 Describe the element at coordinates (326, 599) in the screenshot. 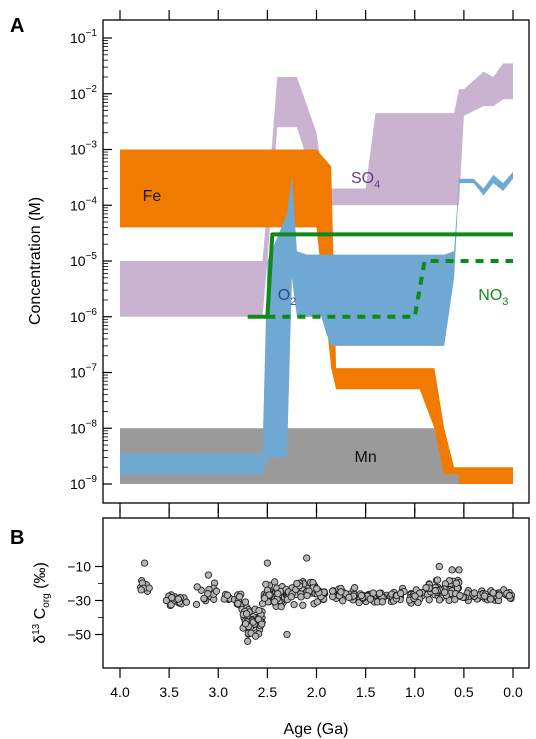

I see `panel-b-points` at that location.